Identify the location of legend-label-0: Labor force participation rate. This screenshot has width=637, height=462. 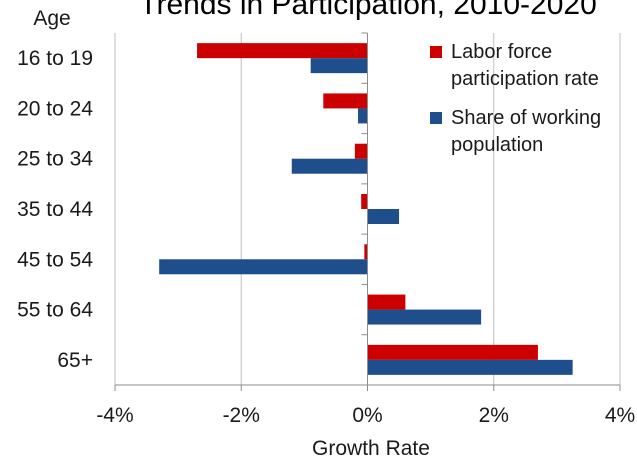
(525, 65).